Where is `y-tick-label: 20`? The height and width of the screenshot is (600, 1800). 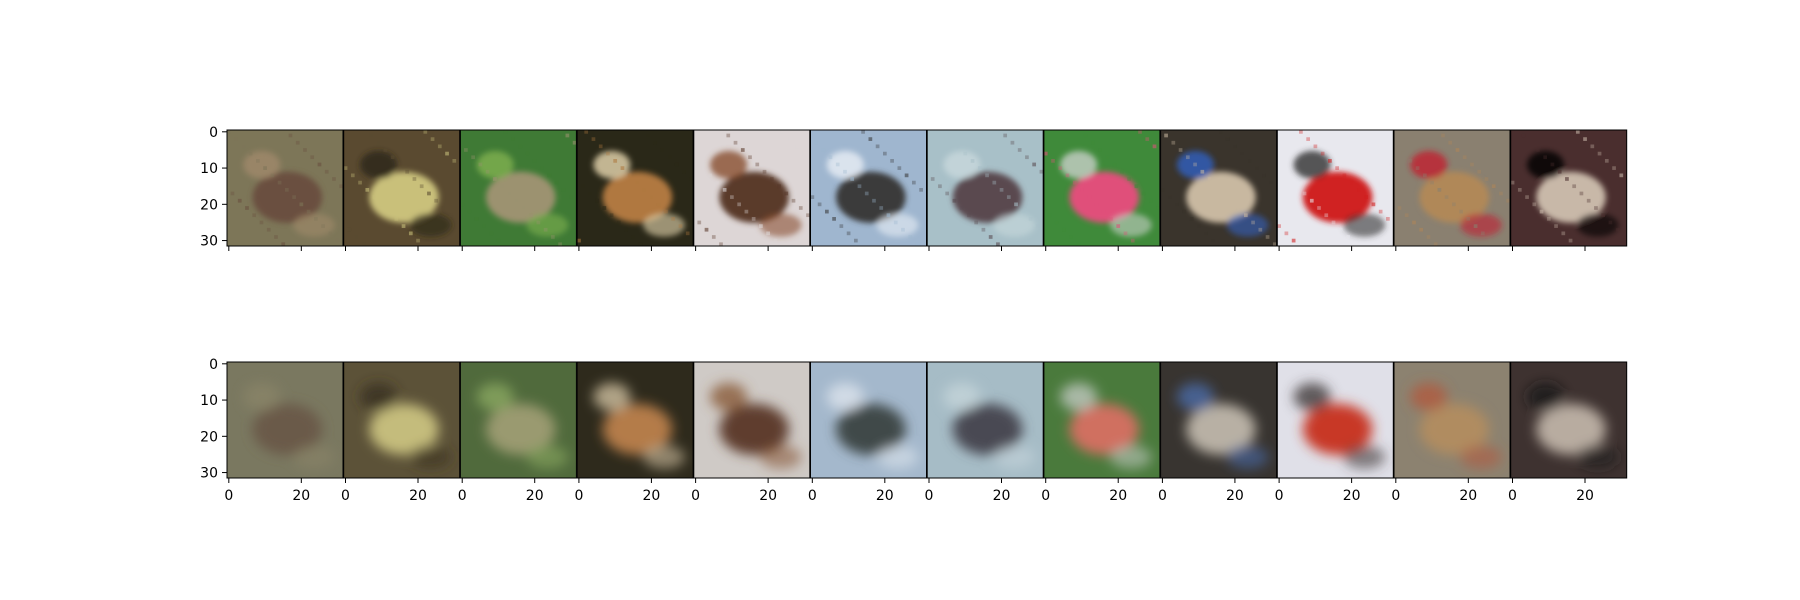 y-tick-label: 20 is located at coordinates (209, 205).